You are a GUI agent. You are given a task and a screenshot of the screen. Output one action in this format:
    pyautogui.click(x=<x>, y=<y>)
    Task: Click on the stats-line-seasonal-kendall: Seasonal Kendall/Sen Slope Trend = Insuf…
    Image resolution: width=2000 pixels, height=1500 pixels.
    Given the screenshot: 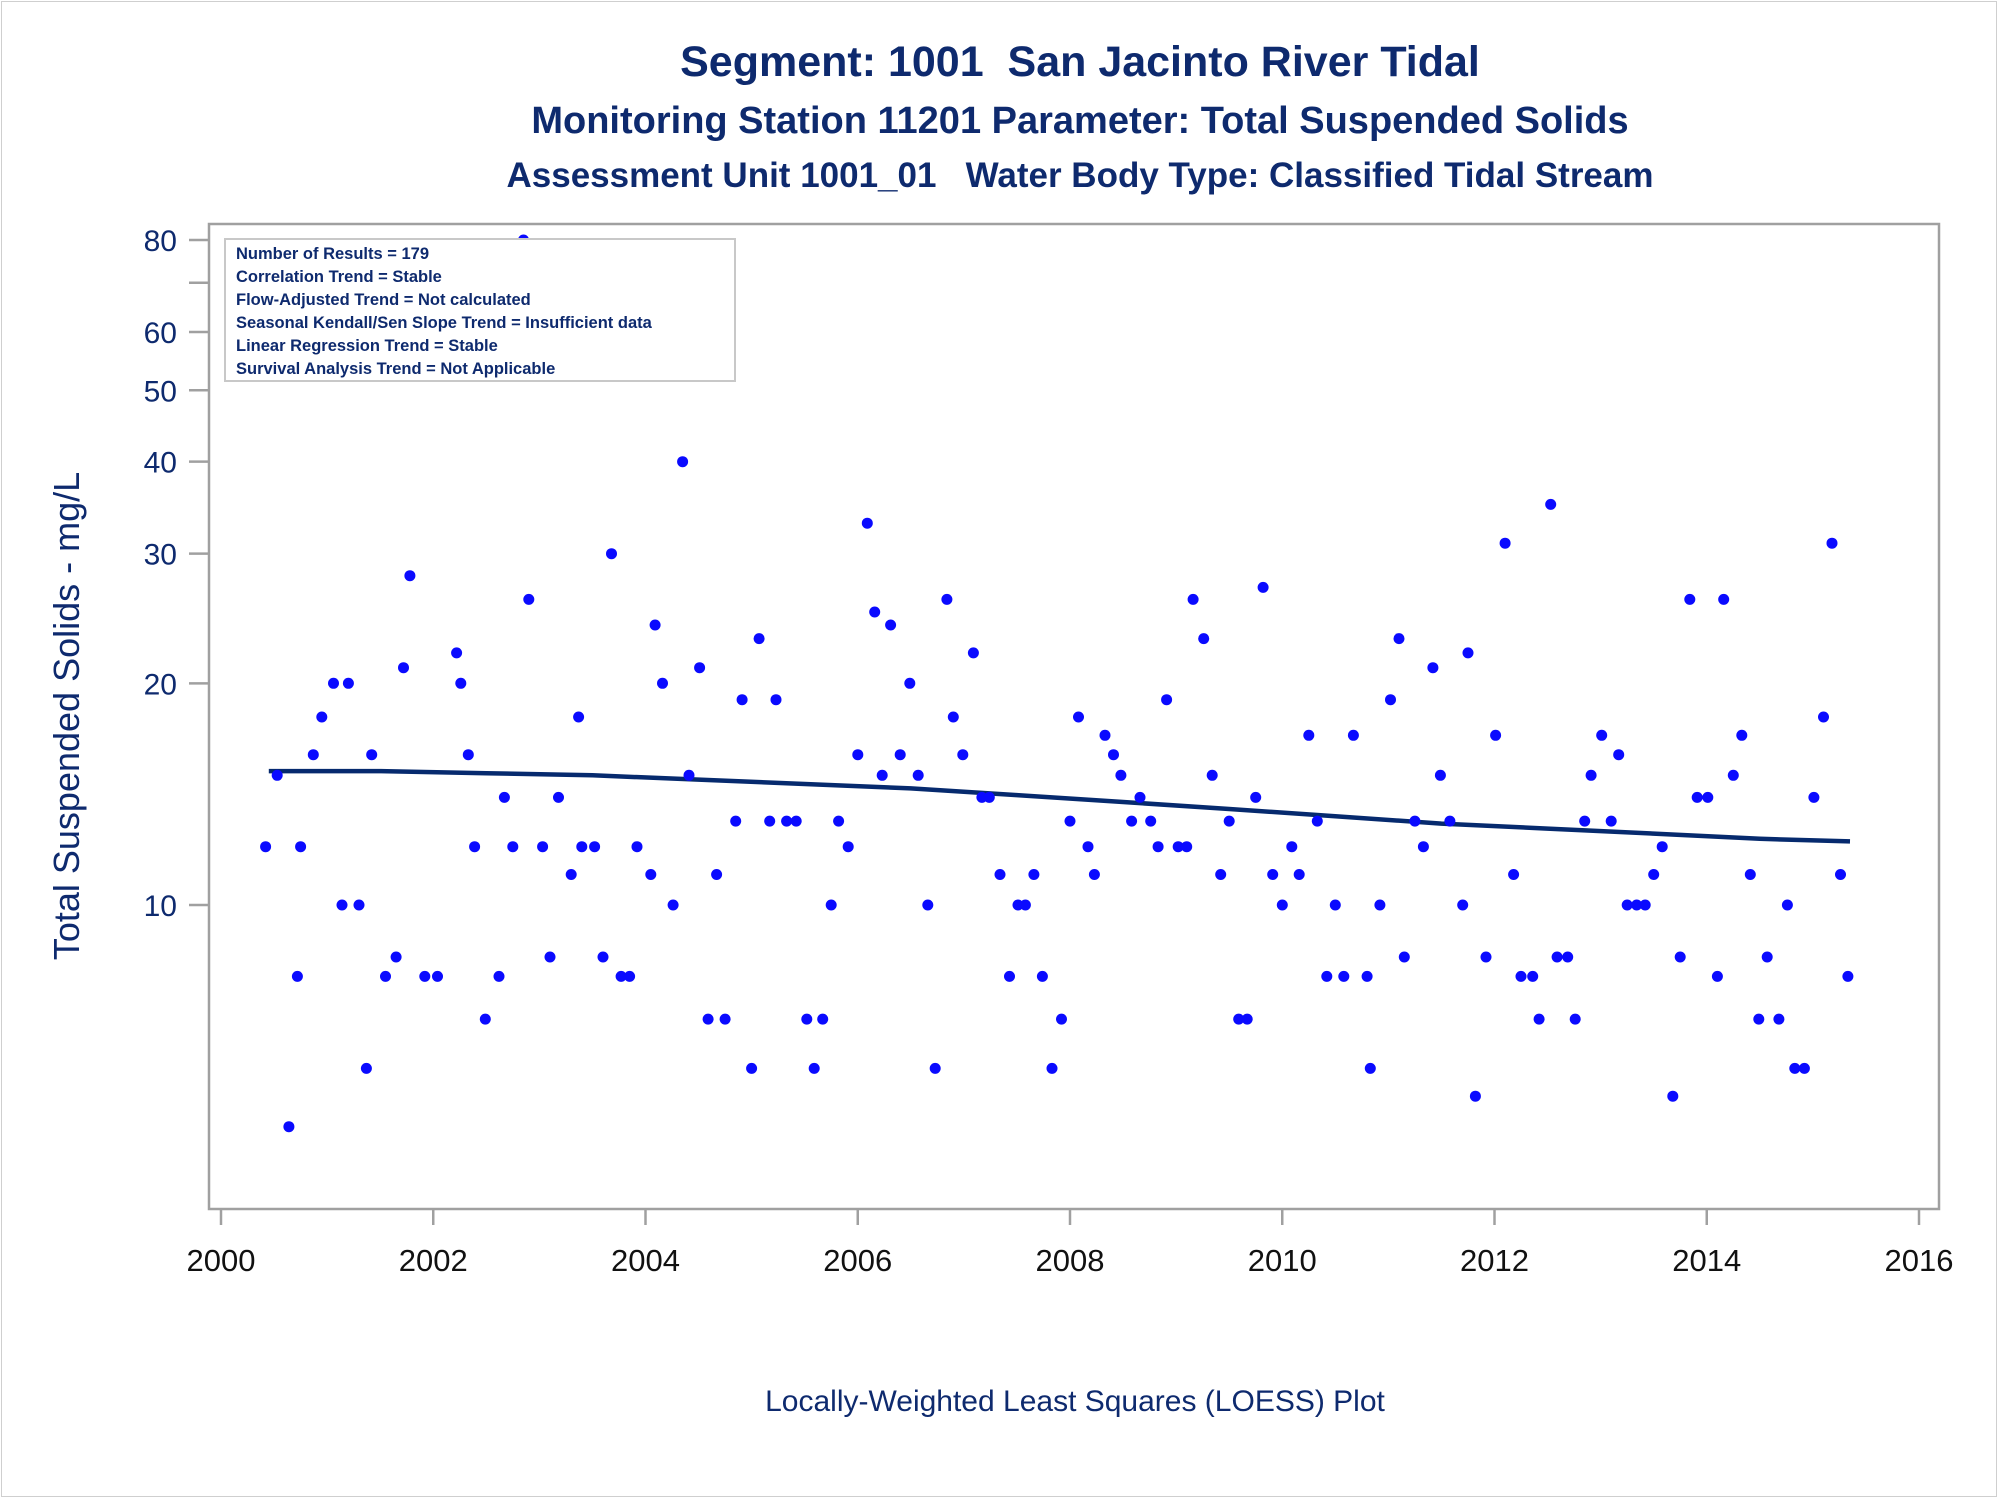 What is the action you would take?
    pyautogui.click(x=444, y=323)
    